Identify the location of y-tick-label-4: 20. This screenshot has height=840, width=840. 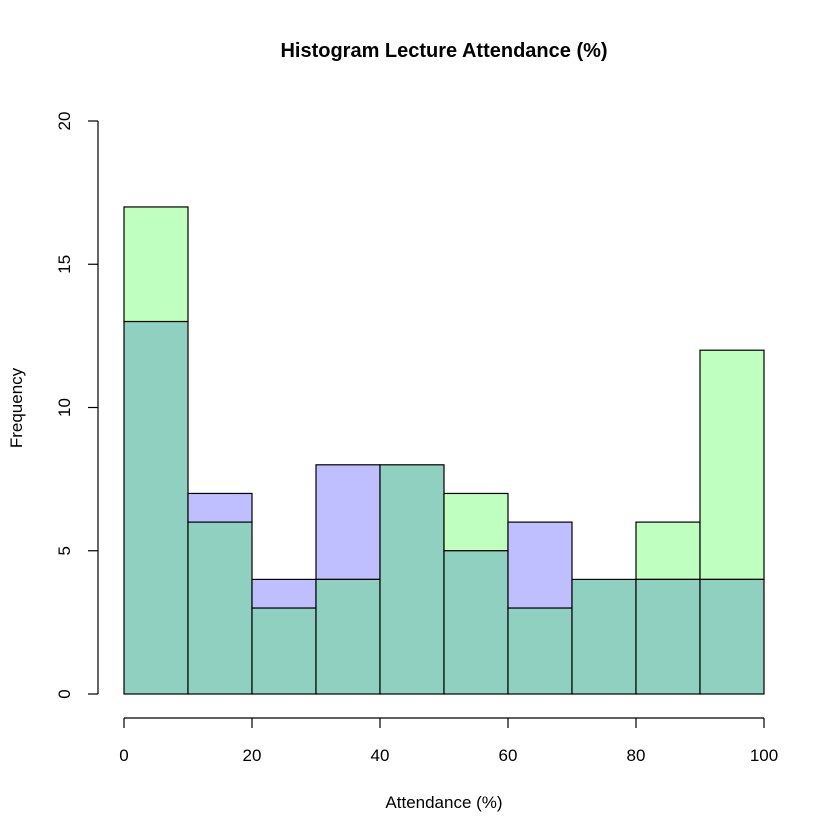
(64, 121).